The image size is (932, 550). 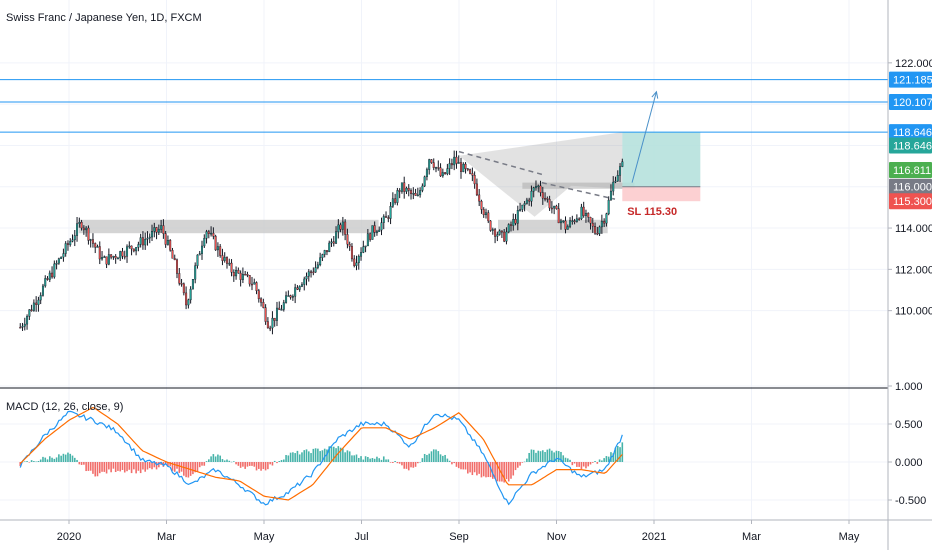 What do you see at coordinates (553, 226) in the screenshot?
I see `support-resistance-zone` at bounding box center [553, 226].